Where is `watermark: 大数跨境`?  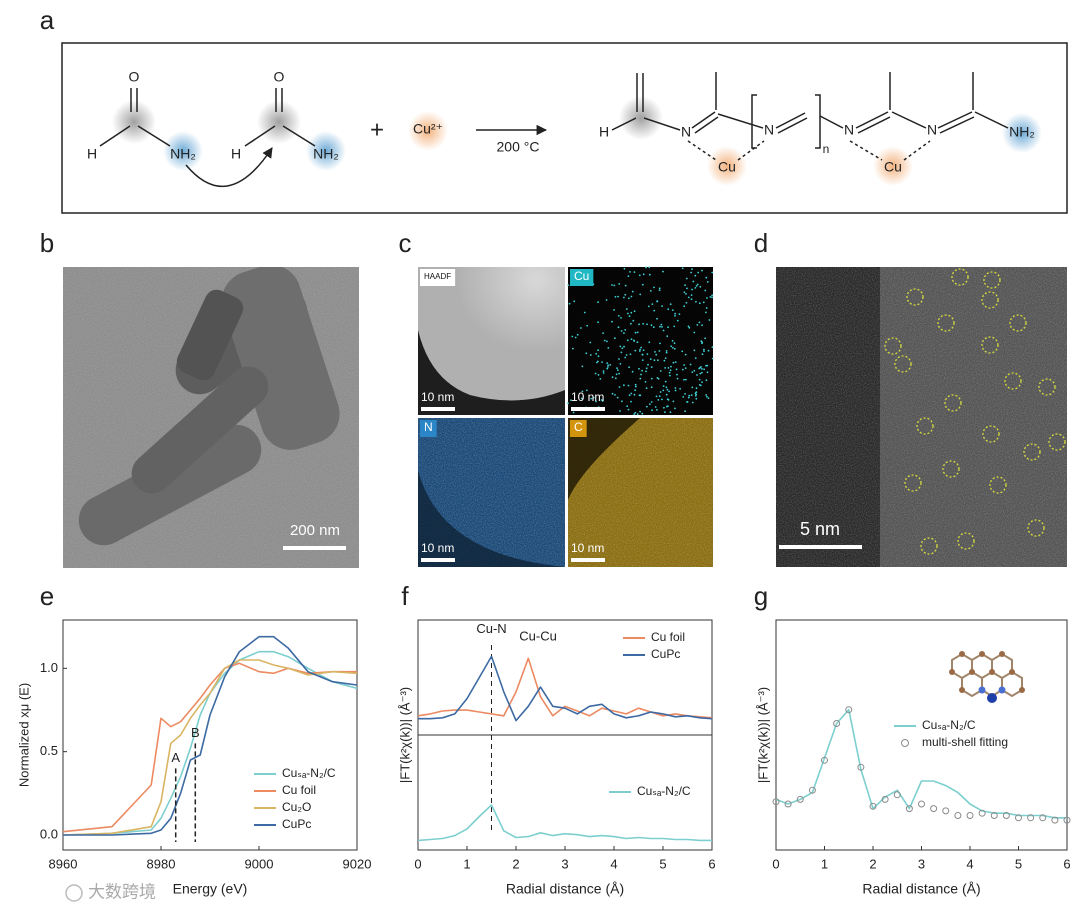 watermark: 大数跨境 is located at coordinates (122, 891).